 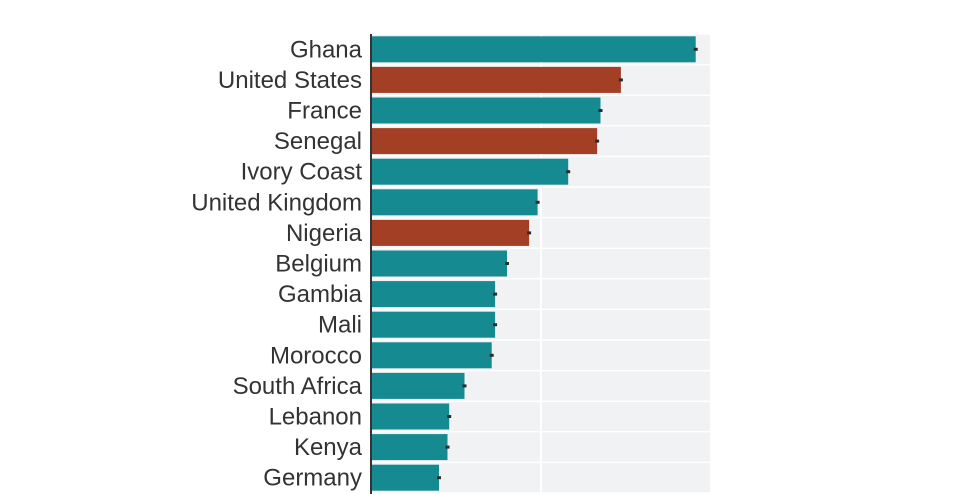 What do you see at coordinates (316, 355) in the screenshot?
I see `category-label: Morocco` at bounding box center [316, 355].